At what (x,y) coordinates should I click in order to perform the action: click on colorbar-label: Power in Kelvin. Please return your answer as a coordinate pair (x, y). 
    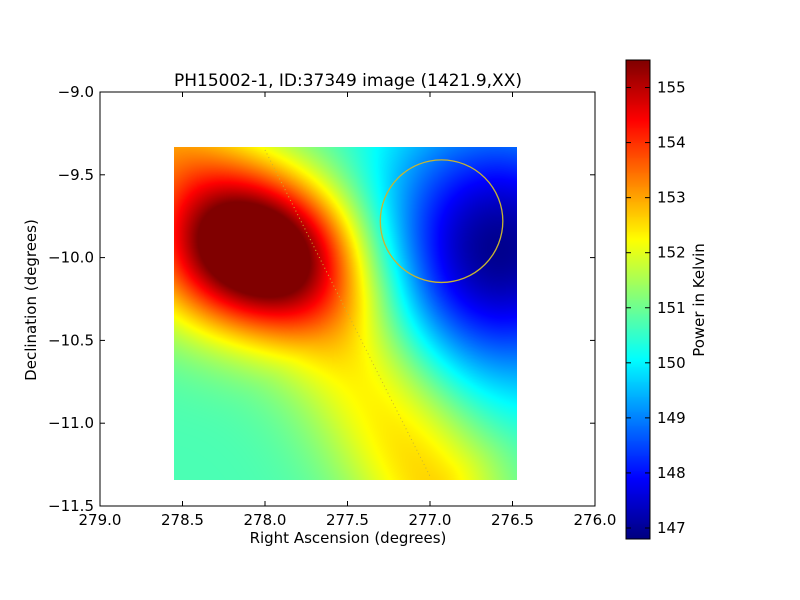
    Looking at the image, I should click on (699, 300).